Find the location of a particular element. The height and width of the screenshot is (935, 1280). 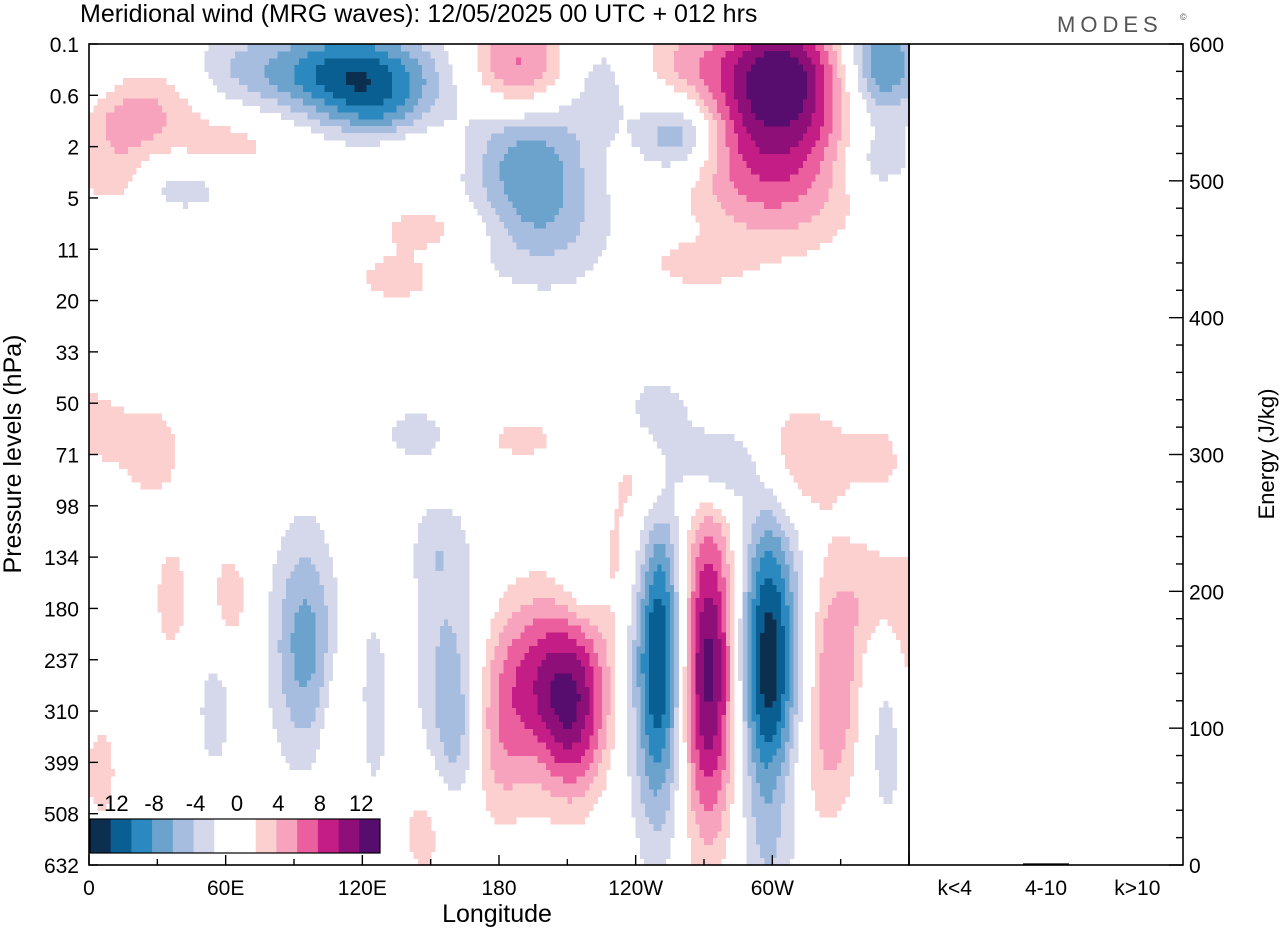

longitude-tick-label: 60W is located at coordinates (772, 888).